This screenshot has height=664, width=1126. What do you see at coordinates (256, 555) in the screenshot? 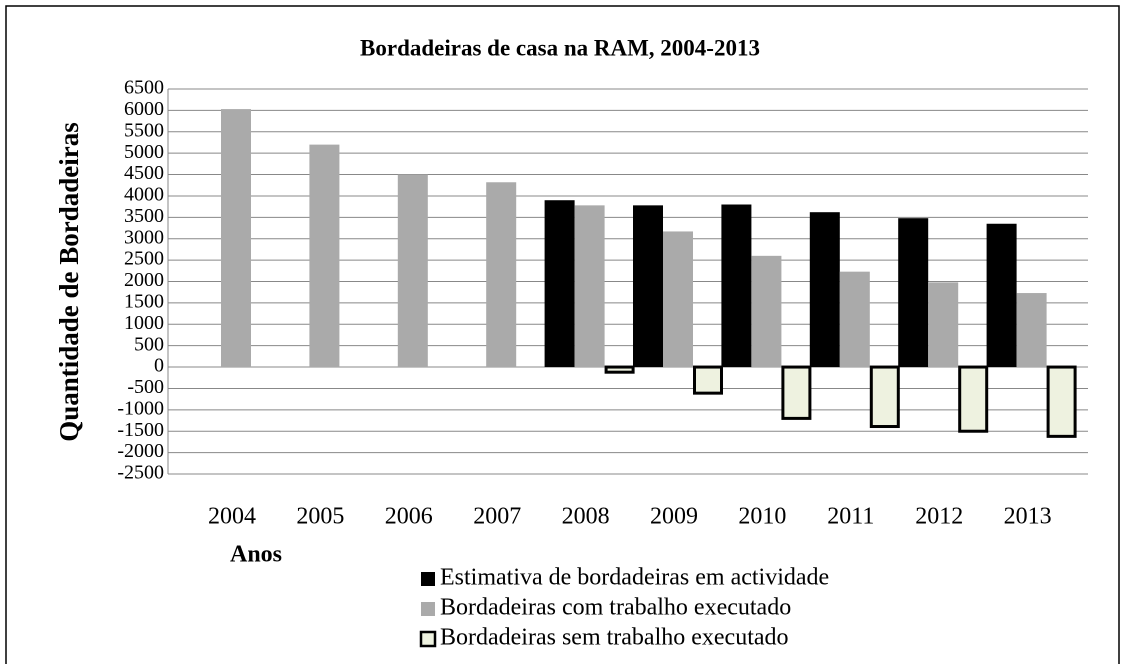
I see `x-axis-label: Anos` at bounding box center [256, 555].